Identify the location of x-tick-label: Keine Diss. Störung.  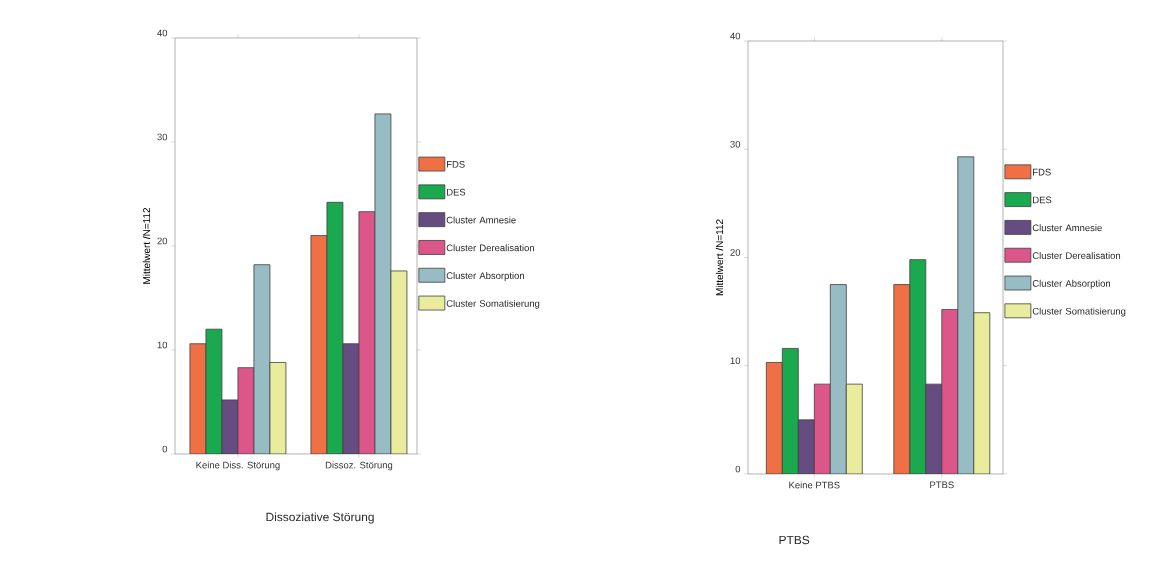
(238, 466).